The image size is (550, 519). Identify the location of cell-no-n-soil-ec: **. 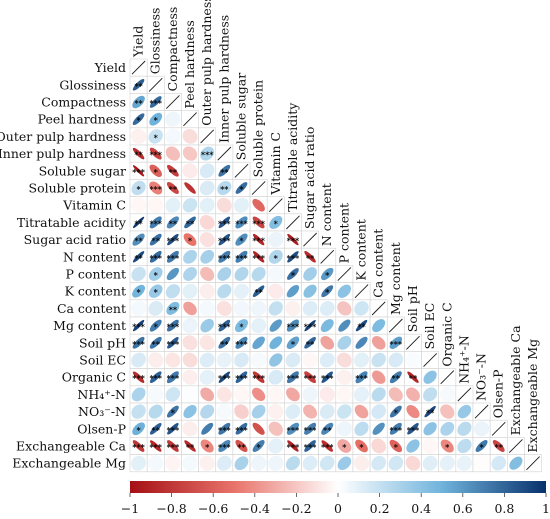
(430, 411).